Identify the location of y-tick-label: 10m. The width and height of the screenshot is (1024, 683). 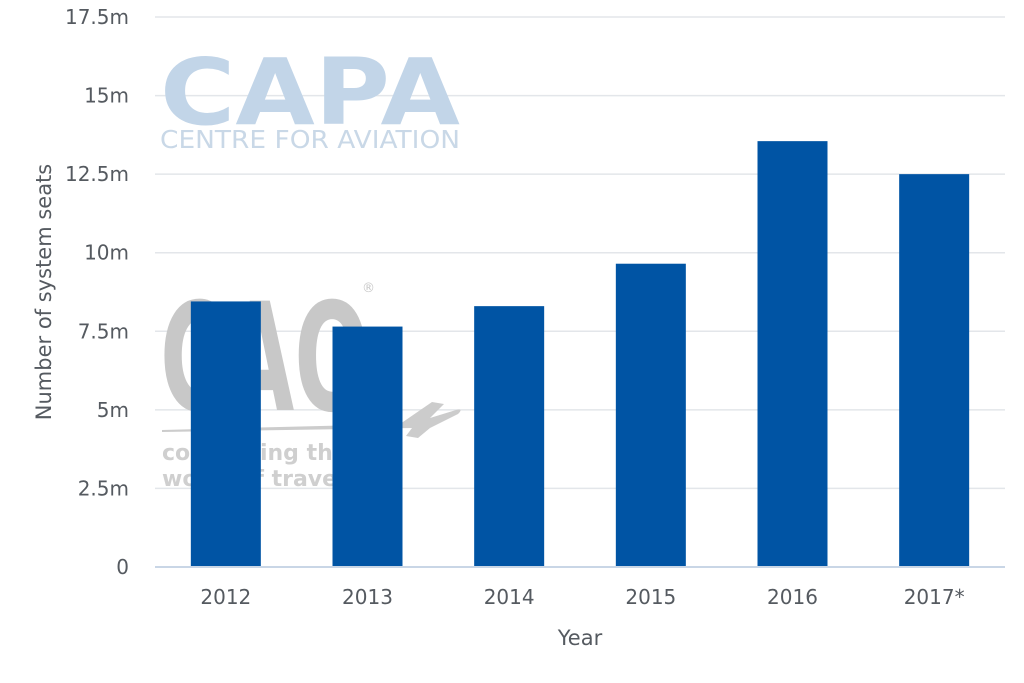
(106, 253).